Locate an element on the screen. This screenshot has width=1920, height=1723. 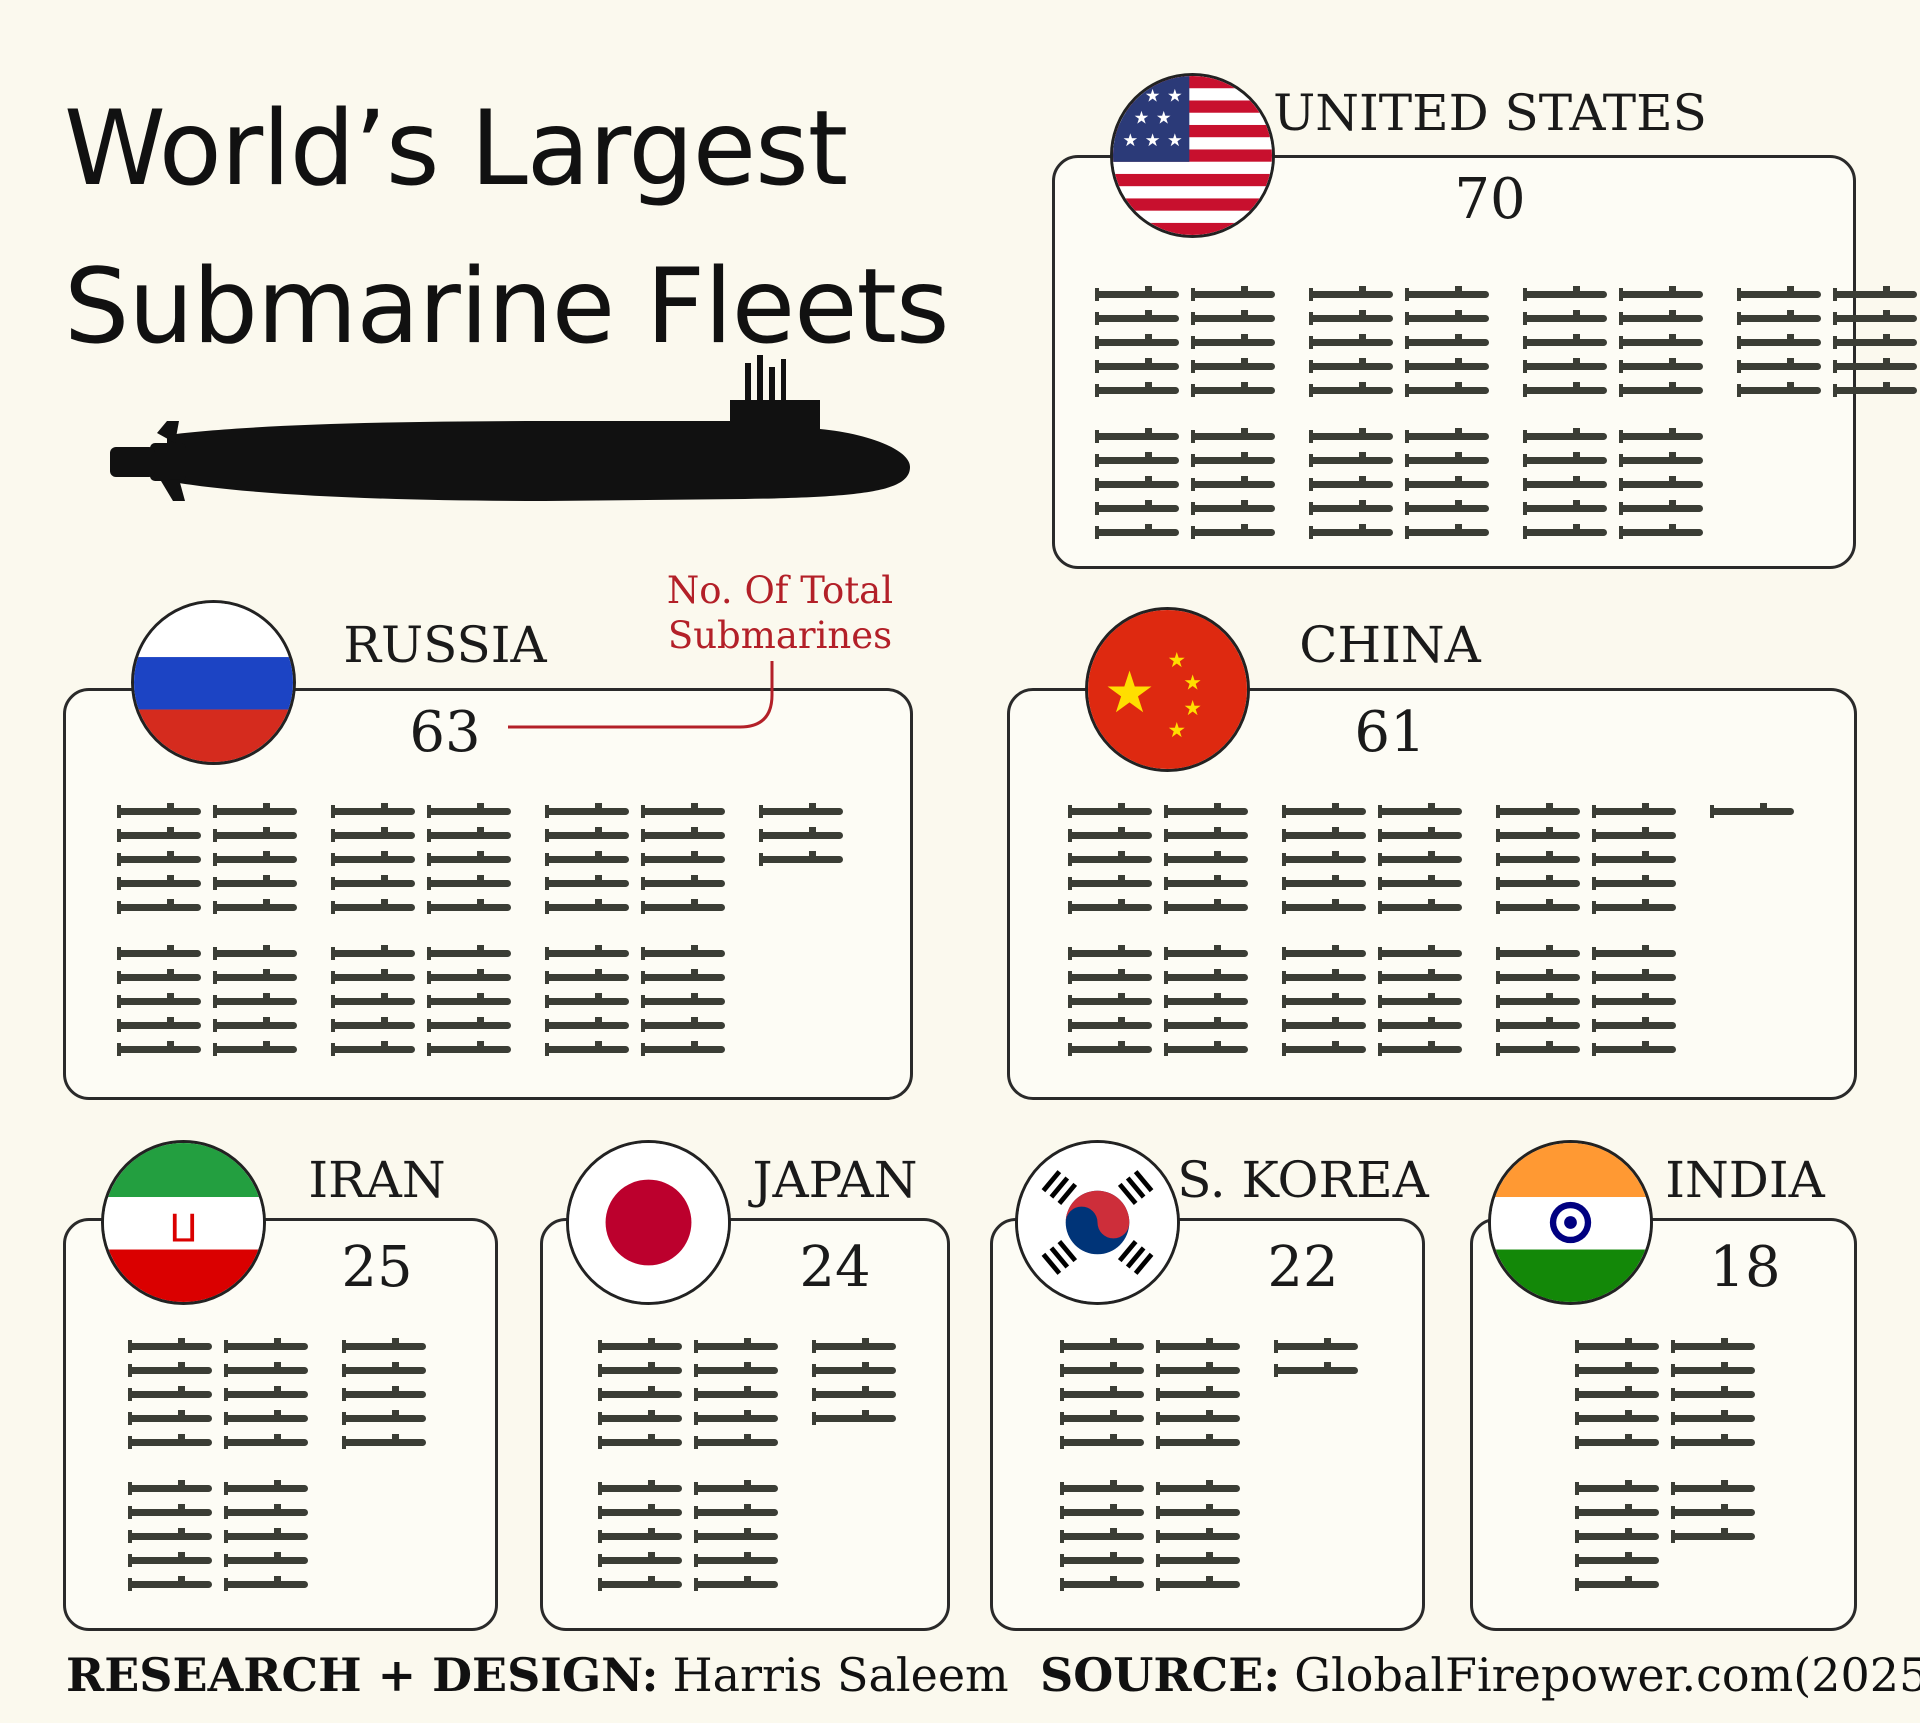
submarine-count-label: 70 is located at coordinates (1490, 199).